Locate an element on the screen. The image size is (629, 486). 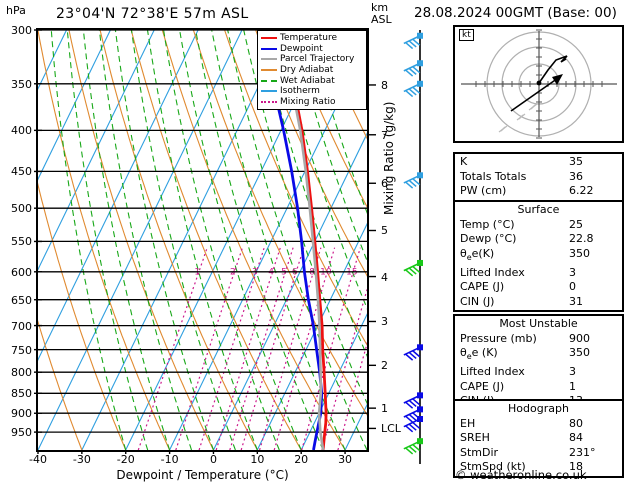
legend-label: Isotherm is located at coordinates (300, 91).